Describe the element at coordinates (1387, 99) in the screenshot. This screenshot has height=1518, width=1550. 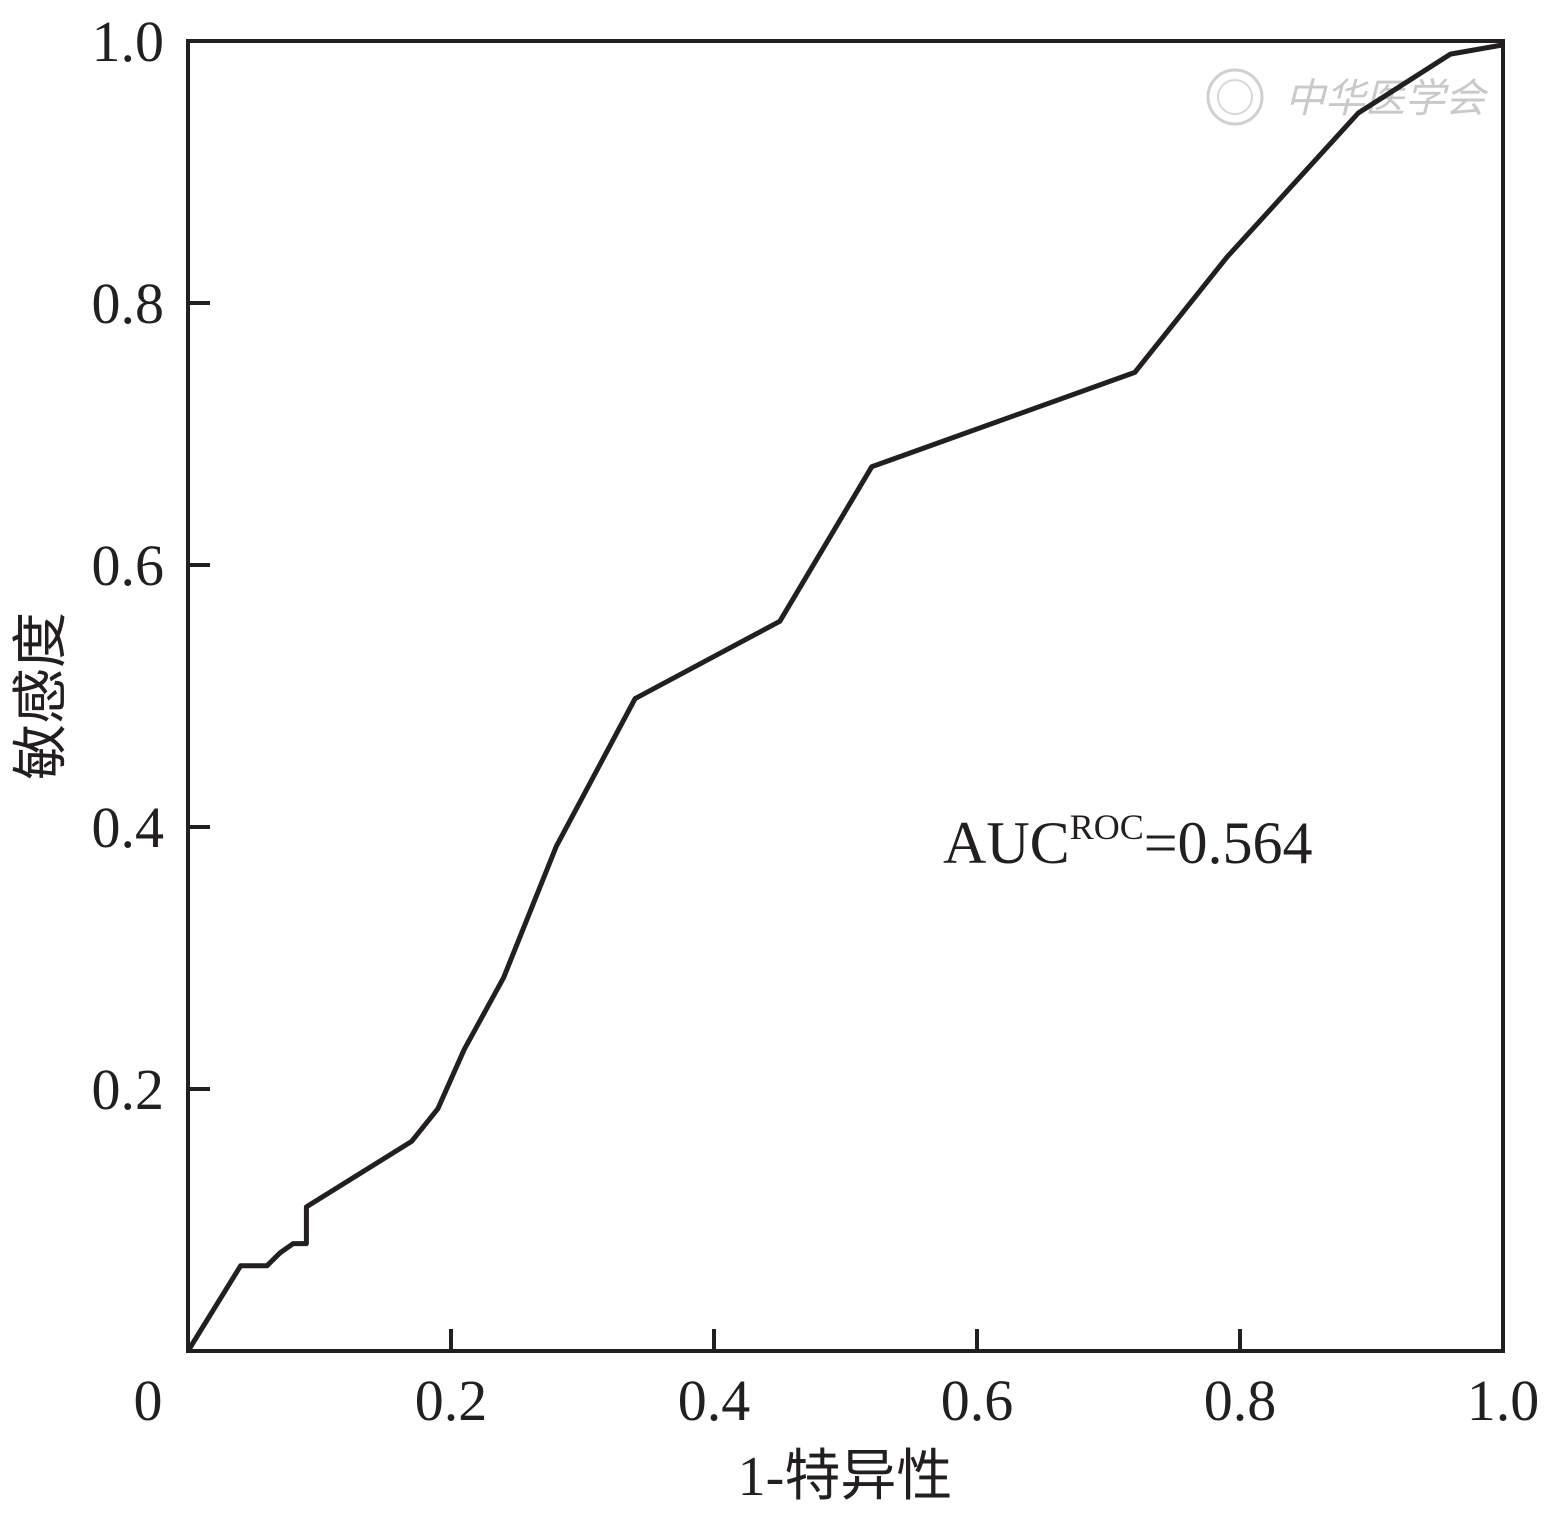
I see `watermark-text: 中华医学会` at that location.